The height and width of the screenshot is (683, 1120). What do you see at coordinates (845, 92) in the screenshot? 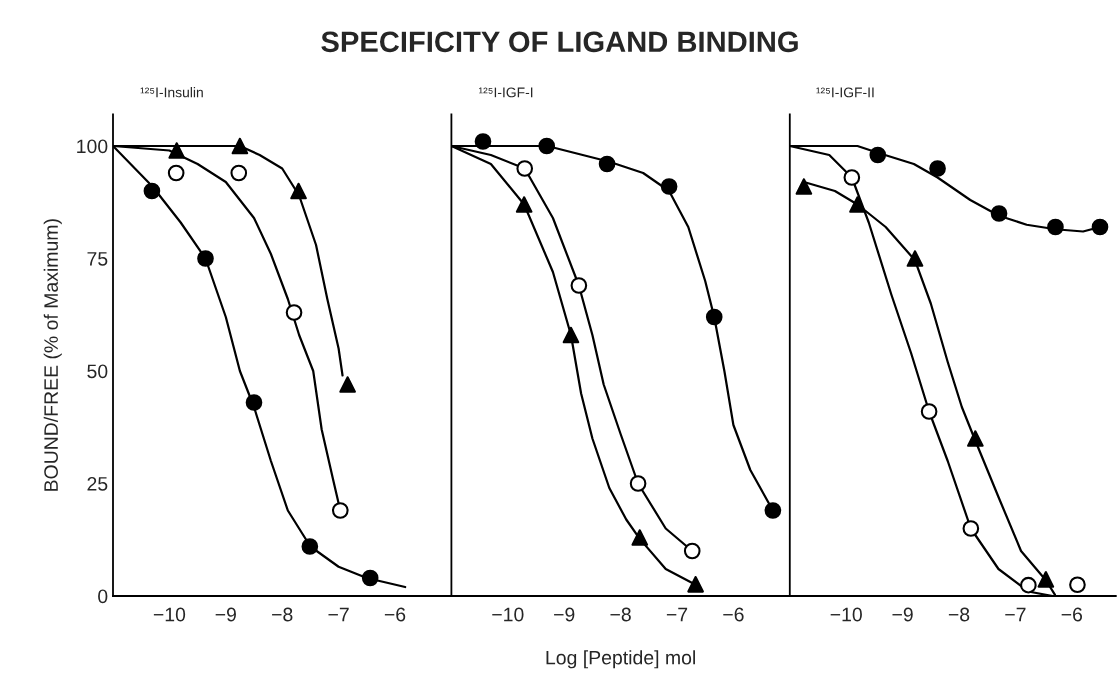
I see `text: ¹²⁵I-IGF-II` at bounding box center [845, 92].